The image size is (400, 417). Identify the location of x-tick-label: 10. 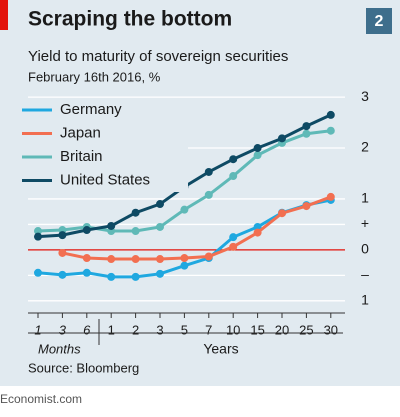
(233, 329).